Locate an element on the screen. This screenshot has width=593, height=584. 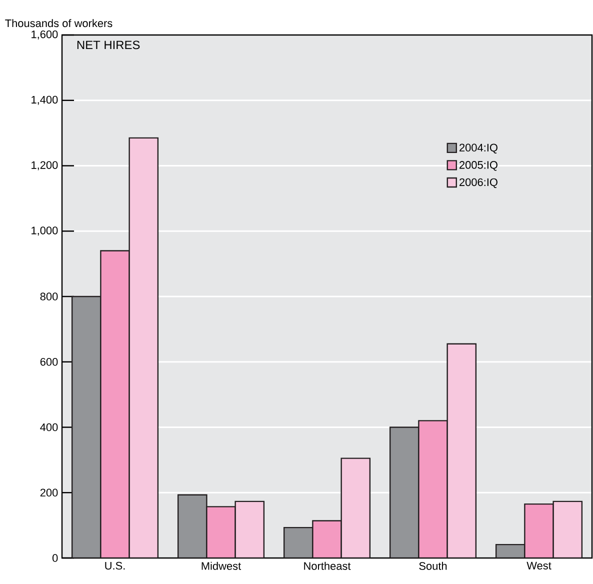
x-tick-label: South is located at coordinates (433, 566).